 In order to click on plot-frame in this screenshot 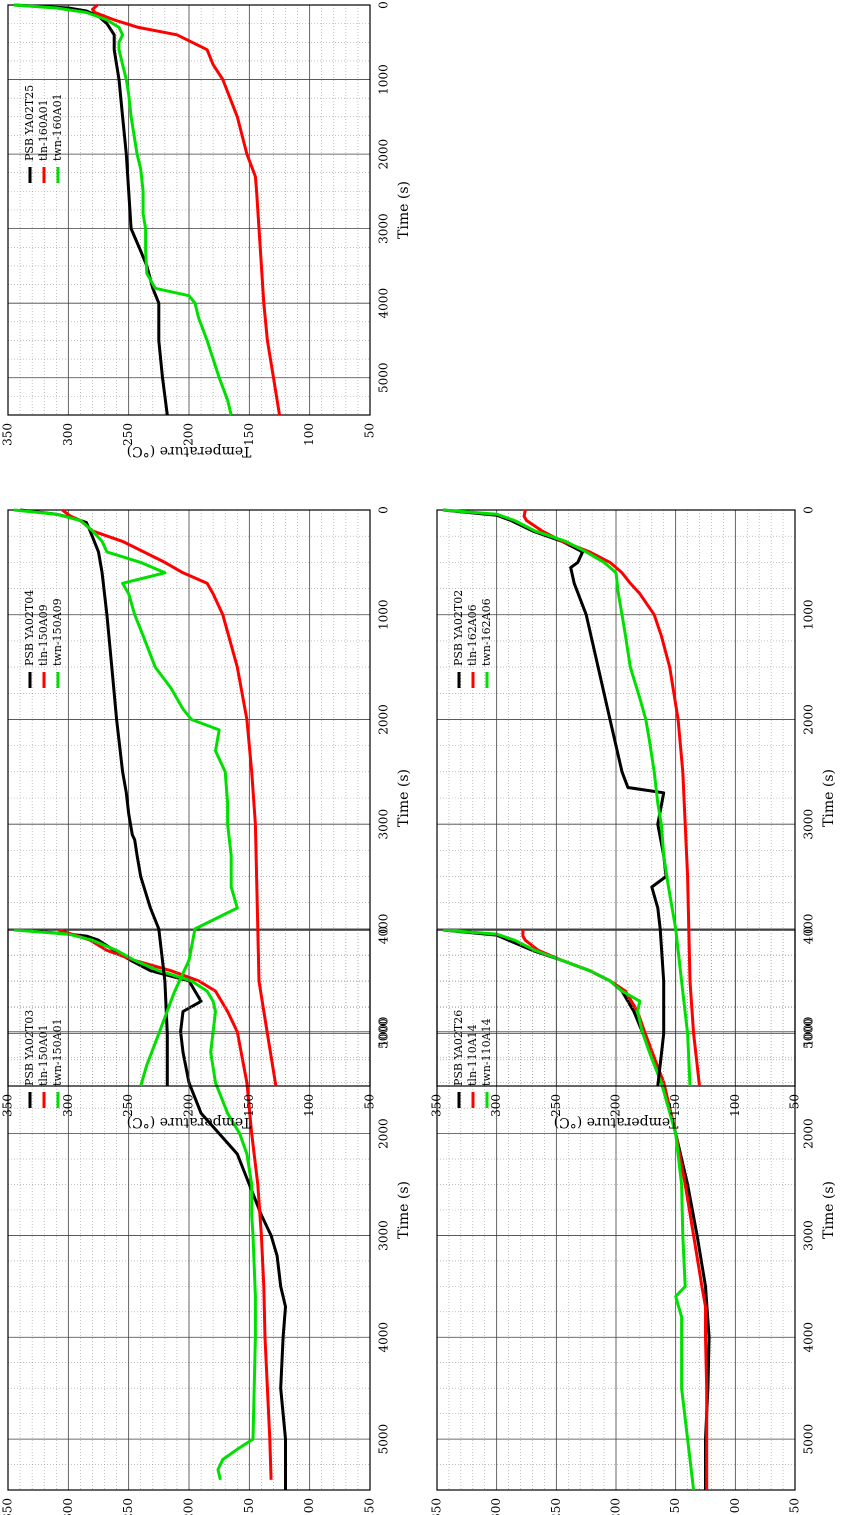, I will do `click(189, 210)`.